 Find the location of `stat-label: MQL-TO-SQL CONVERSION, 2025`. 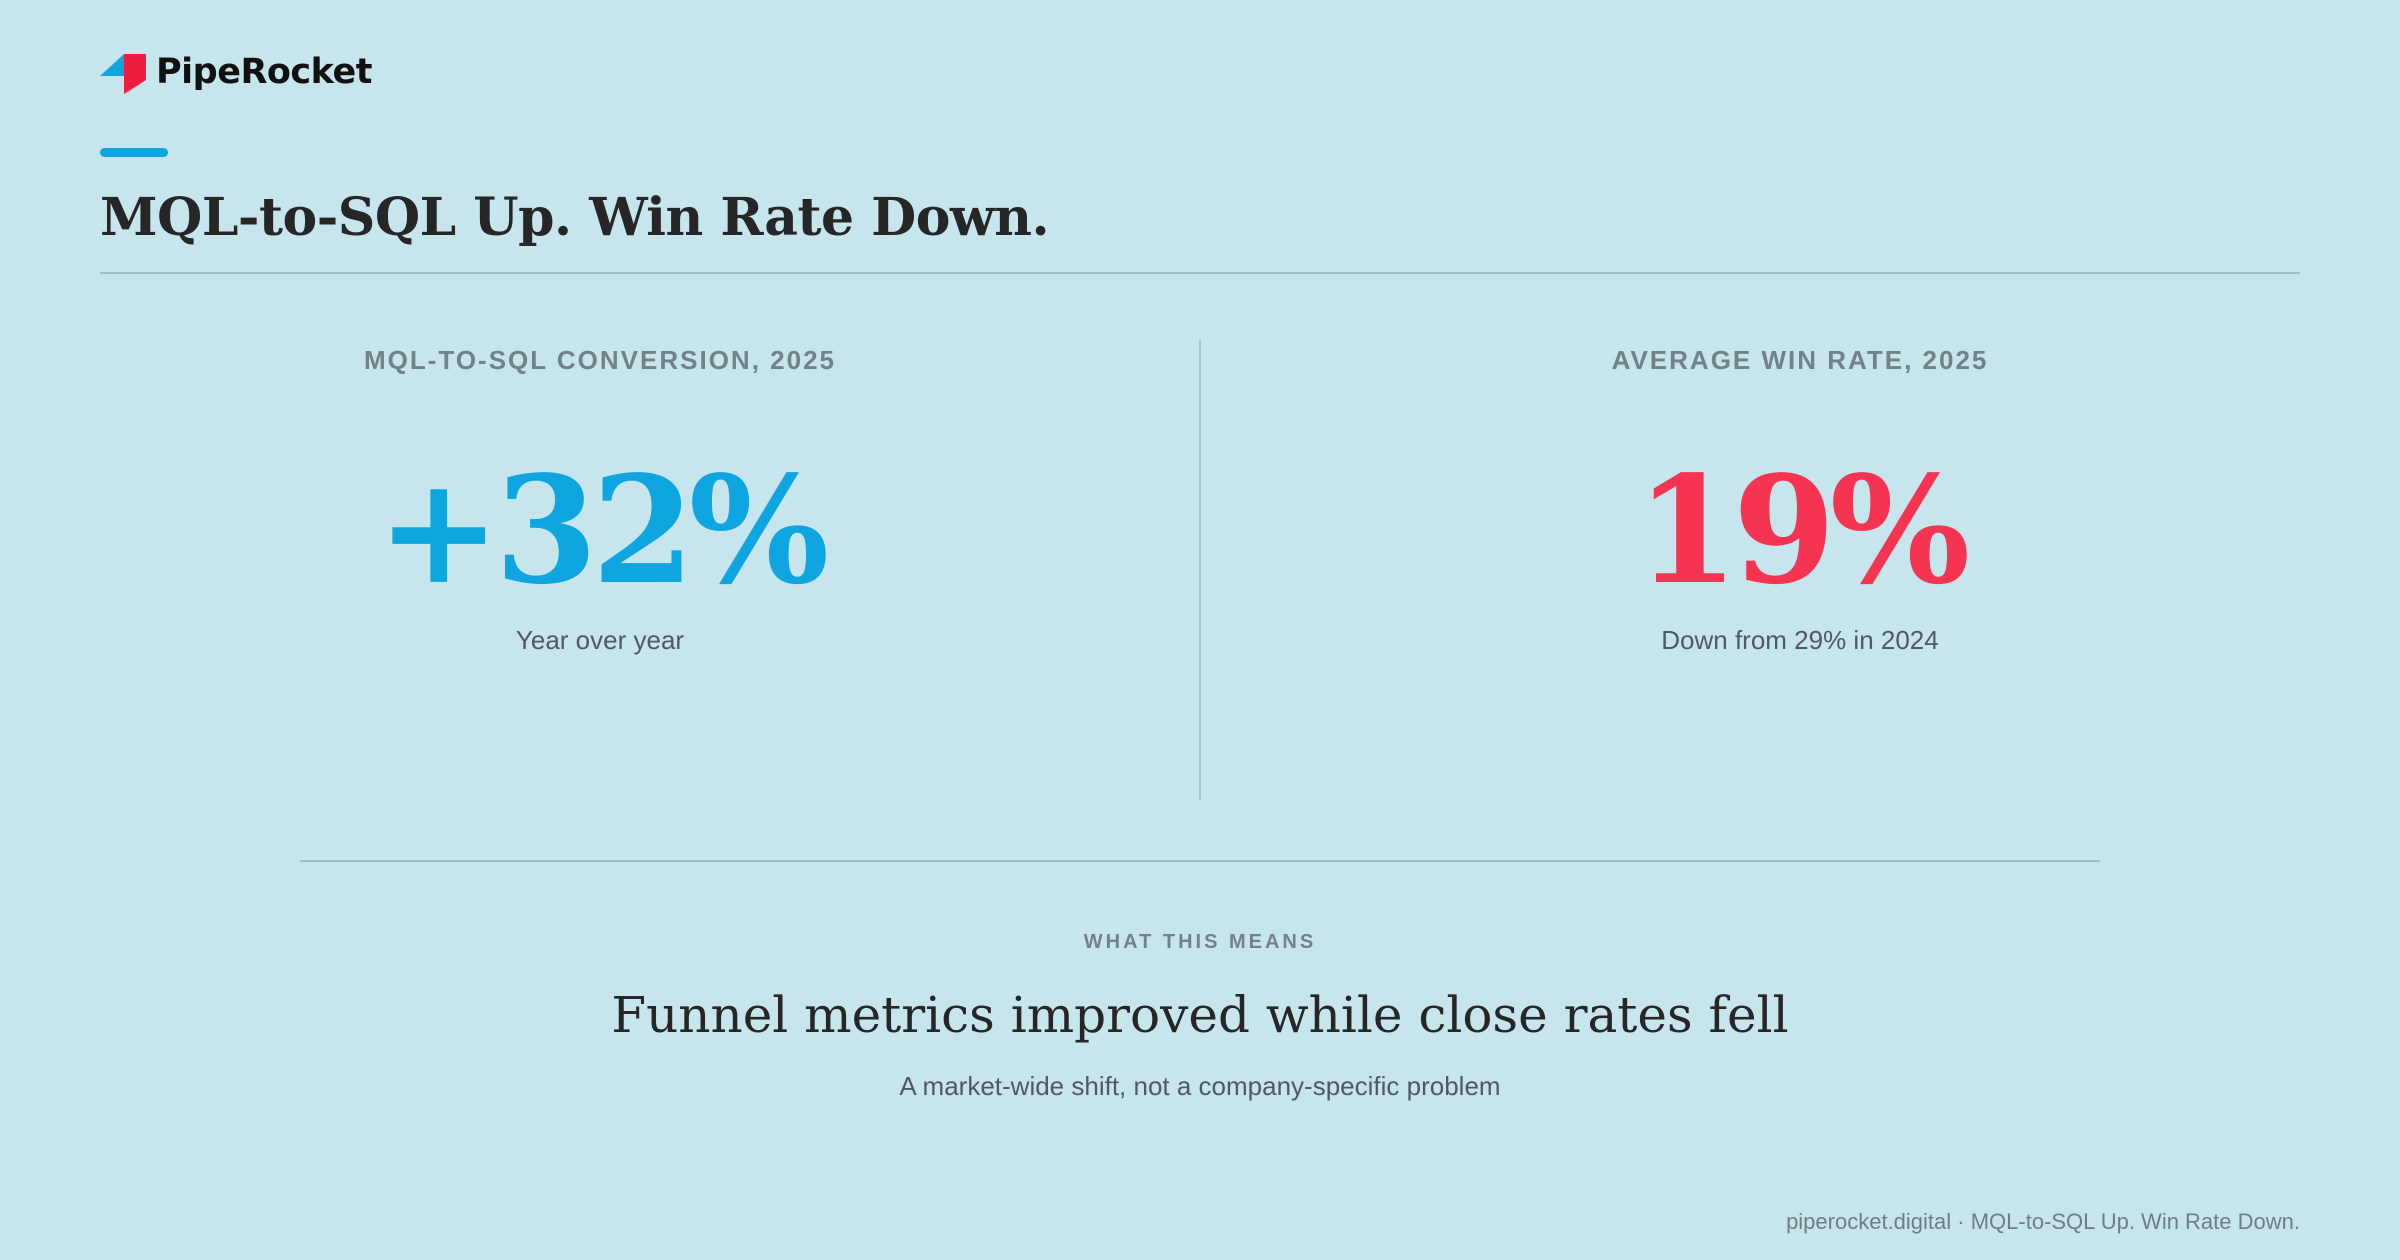

stat-label: MQL-TO-SQL CONVERSION, 2025 is located at coordinates (599, 360).